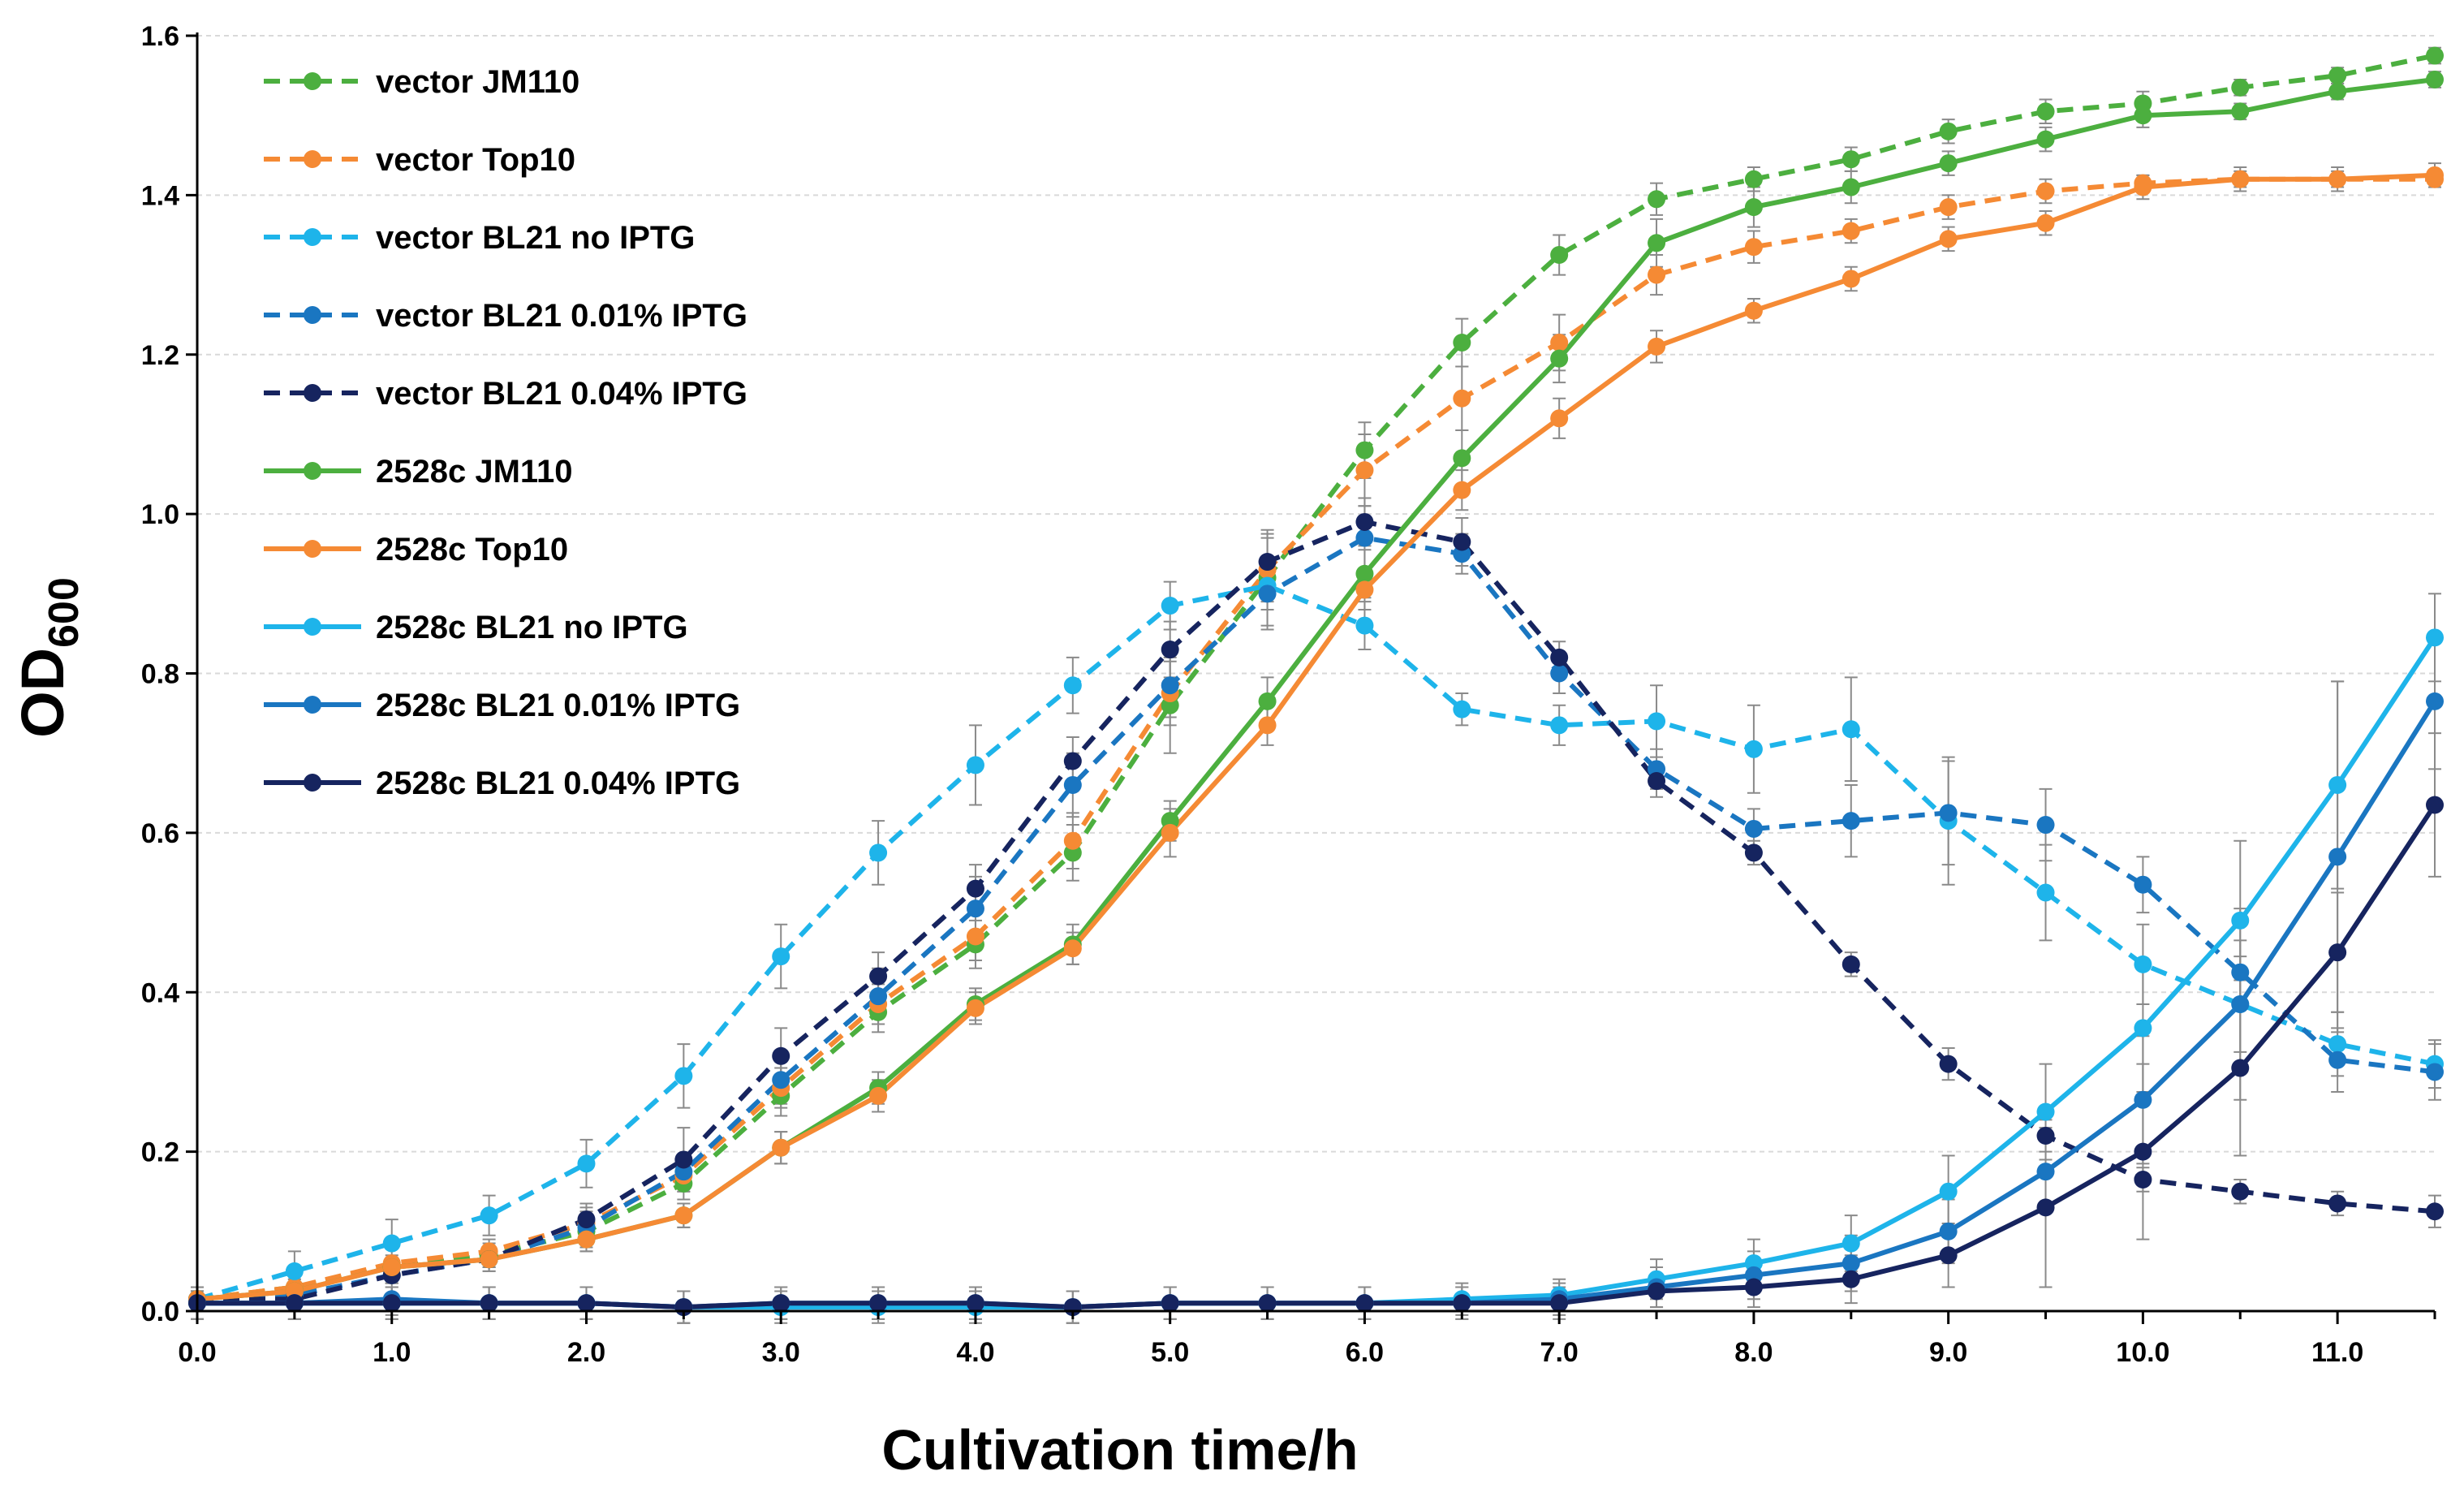 The height and width of the screenshot is (1497, 2464). I want to click on legend-item-vector-top10: vector Top10, so click(419, 160).